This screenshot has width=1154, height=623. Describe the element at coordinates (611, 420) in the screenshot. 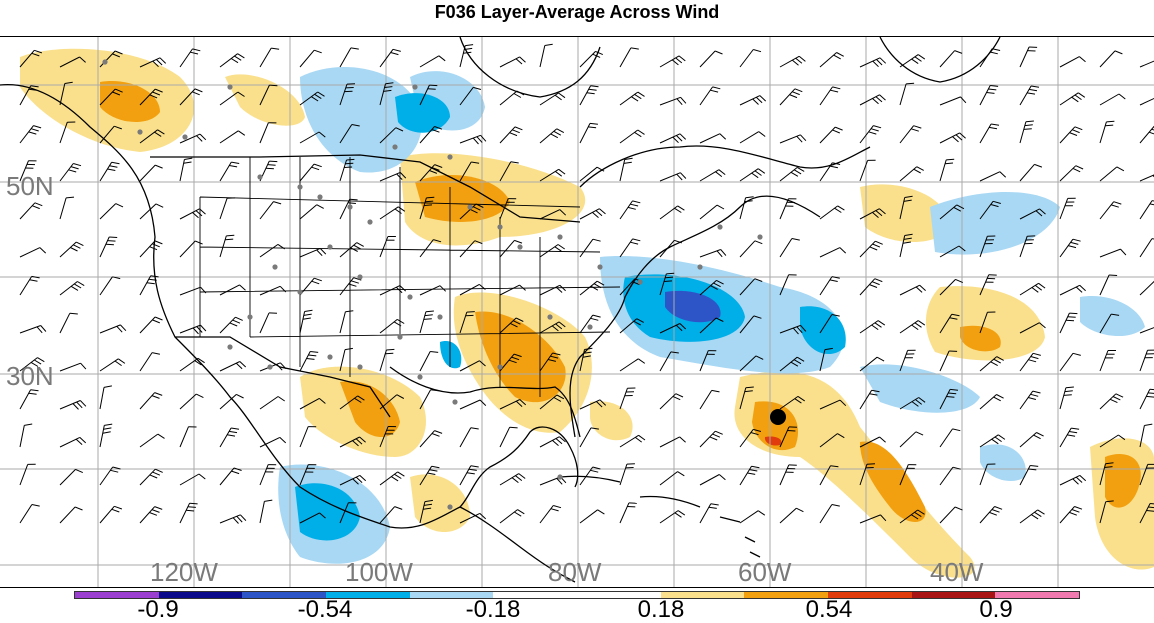

I see `positive-anomaly-area` at that location.